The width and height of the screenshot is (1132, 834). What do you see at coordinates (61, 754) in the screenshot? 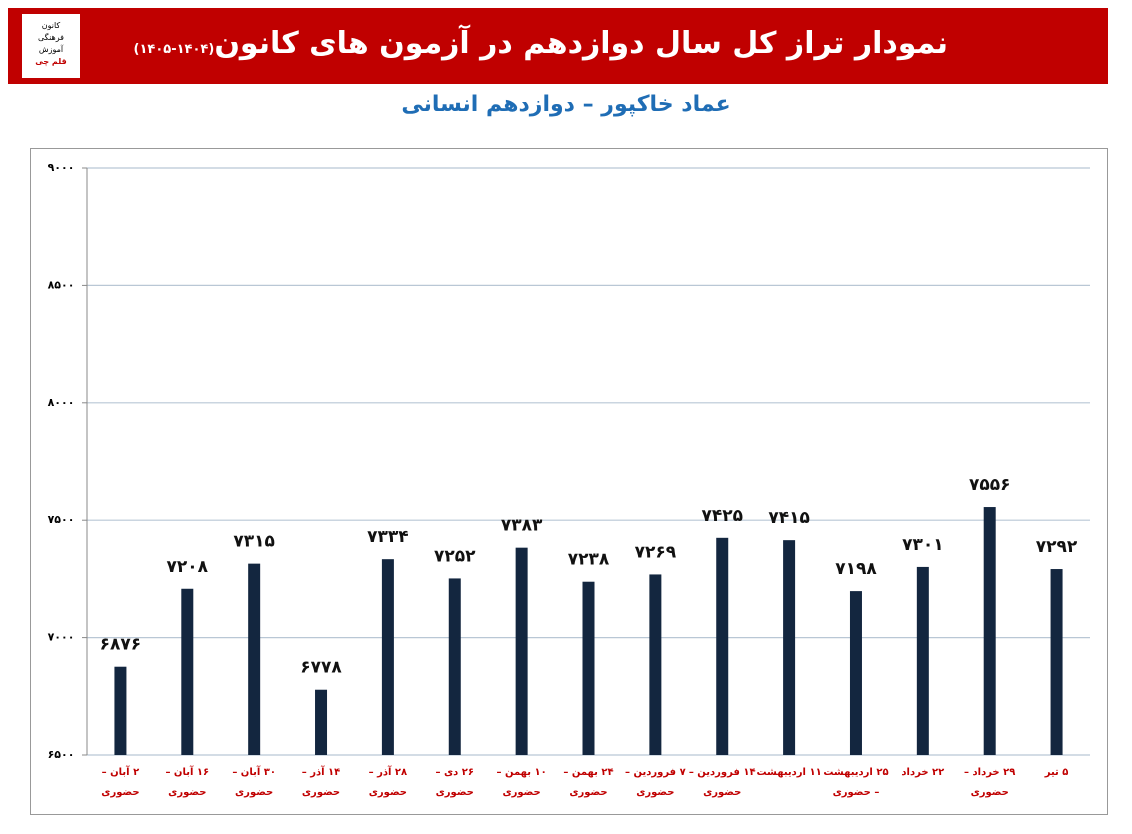
I see `y-tick-label: ۶۵۰۰` at bounding box center [61, 754].